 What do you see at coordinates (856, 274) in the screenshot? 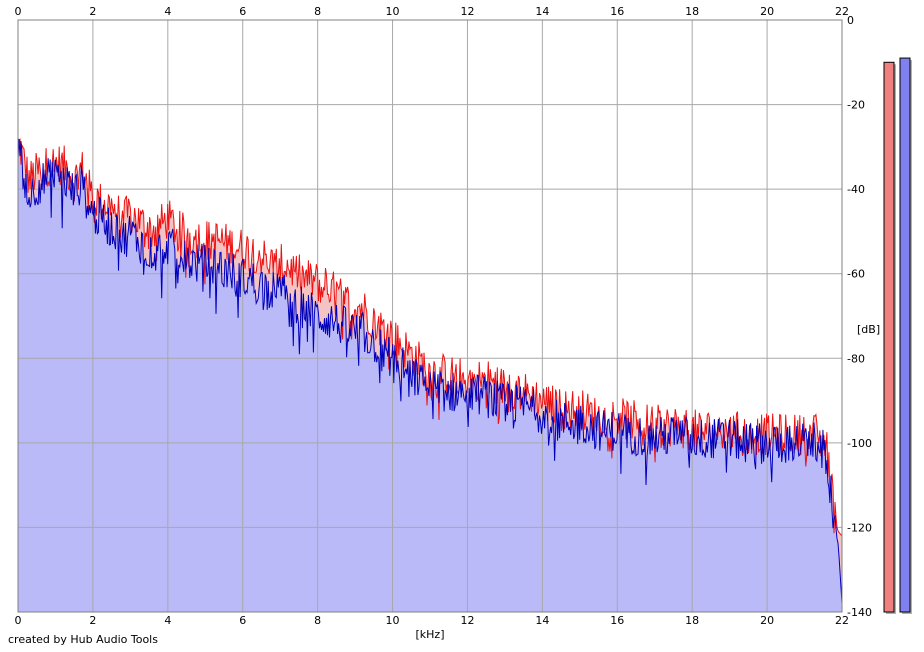
I see `y-tick-label: -60` at bounding box center [856, 274].